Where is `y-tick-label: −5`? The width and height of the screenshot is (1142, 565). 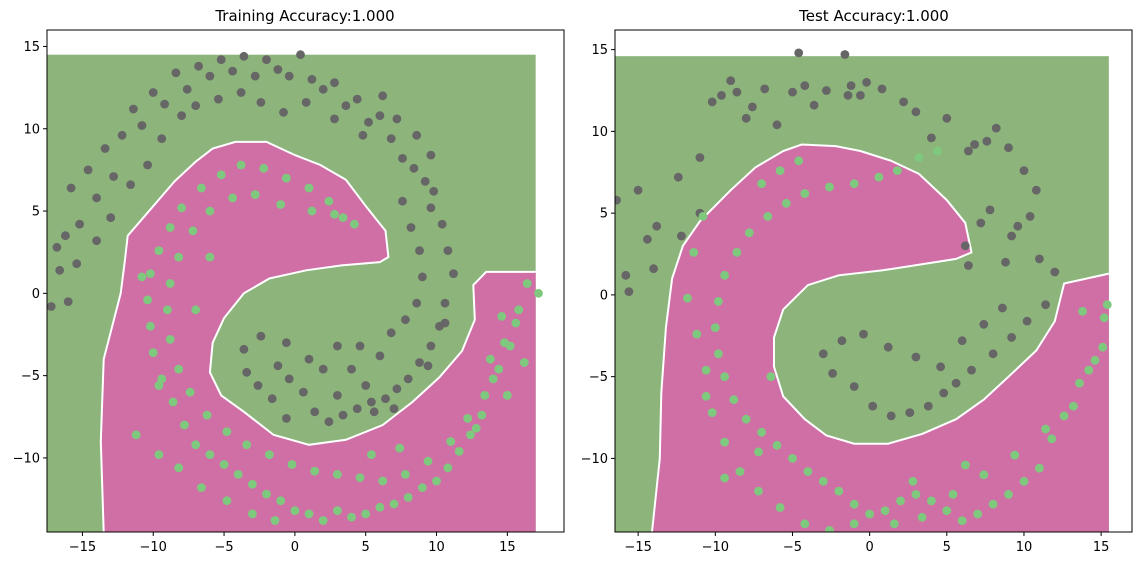
y-tick-label: −5 is located at coordinates (30, 376).